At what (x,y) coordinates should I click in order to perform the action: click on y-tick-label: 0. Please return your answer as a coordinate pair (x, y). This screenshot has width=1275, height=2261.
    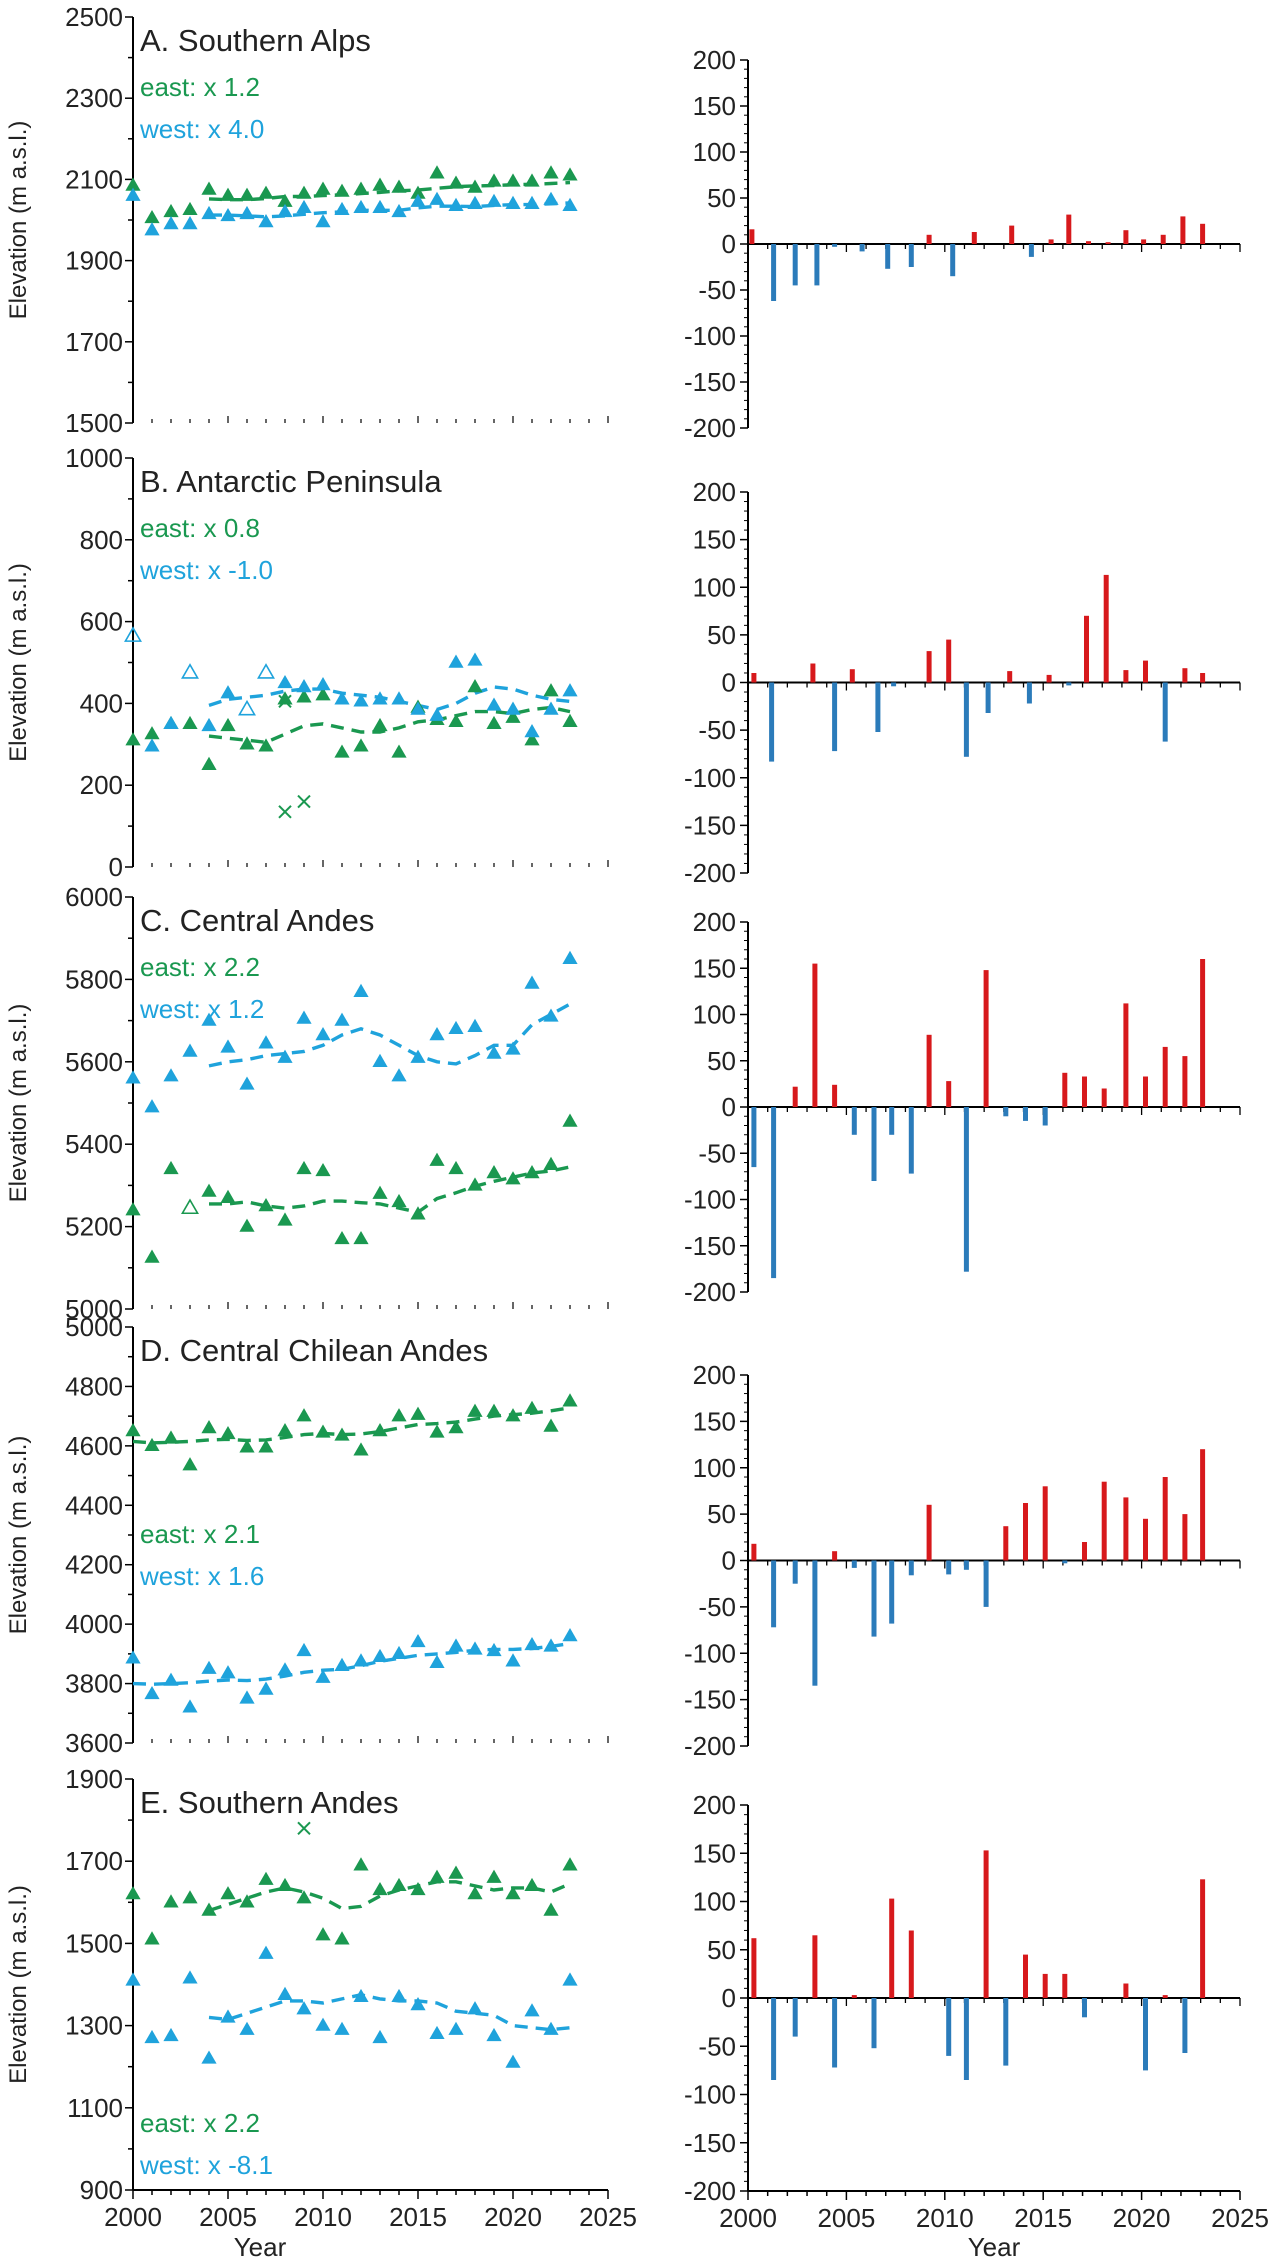
    Looking at the image, I should click on (729, 683).